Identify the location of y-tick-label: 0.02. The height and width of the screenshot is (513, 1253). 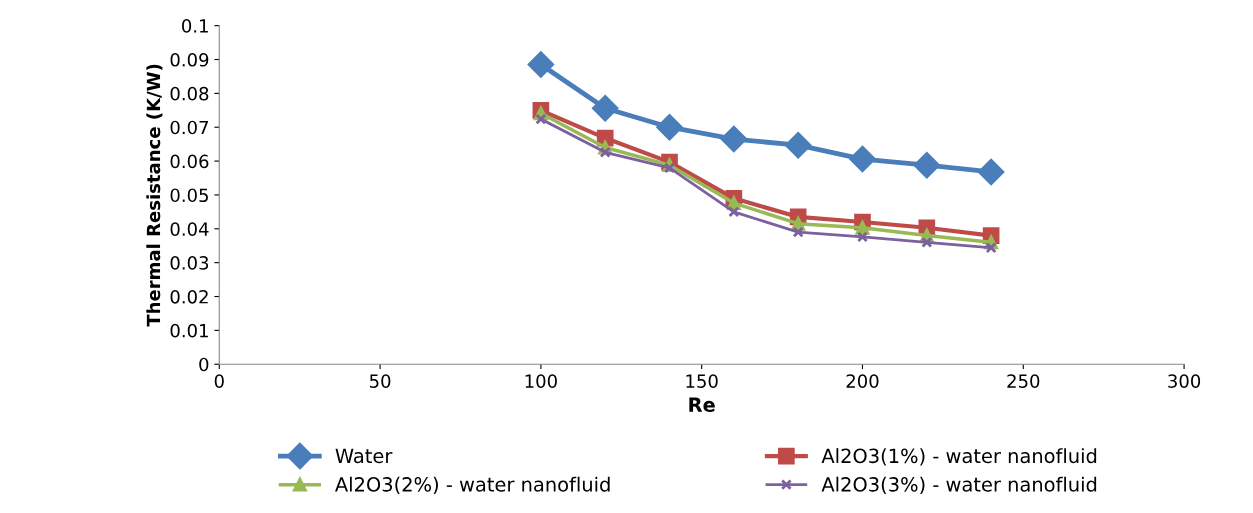
(189, 296).